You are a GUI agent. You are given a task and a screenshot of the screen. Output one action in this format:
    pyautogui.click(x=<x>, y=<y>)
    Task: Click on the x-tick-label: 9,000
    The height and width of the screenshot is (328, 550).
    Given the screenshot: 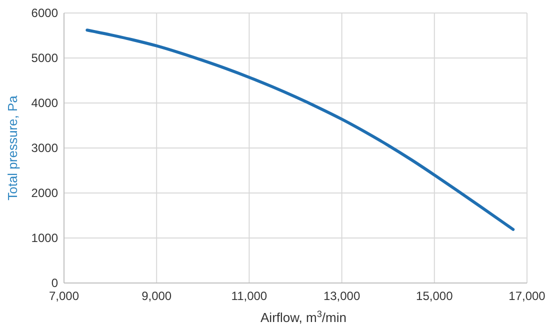 What is the action you would take?
    pyautogui.click(x=157, y=296)
    